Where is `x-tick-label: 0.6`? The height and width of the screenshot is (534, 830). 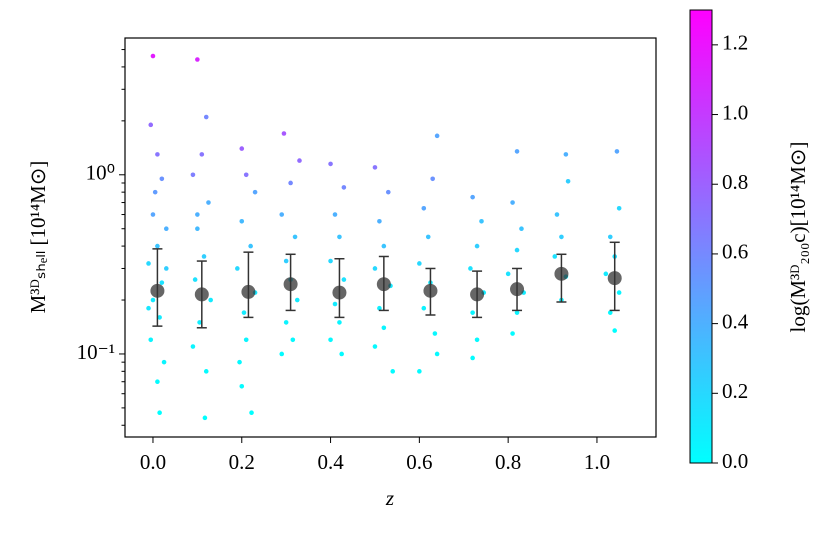
x-tick-label: 0.6 is located at coordinates (419, 462).